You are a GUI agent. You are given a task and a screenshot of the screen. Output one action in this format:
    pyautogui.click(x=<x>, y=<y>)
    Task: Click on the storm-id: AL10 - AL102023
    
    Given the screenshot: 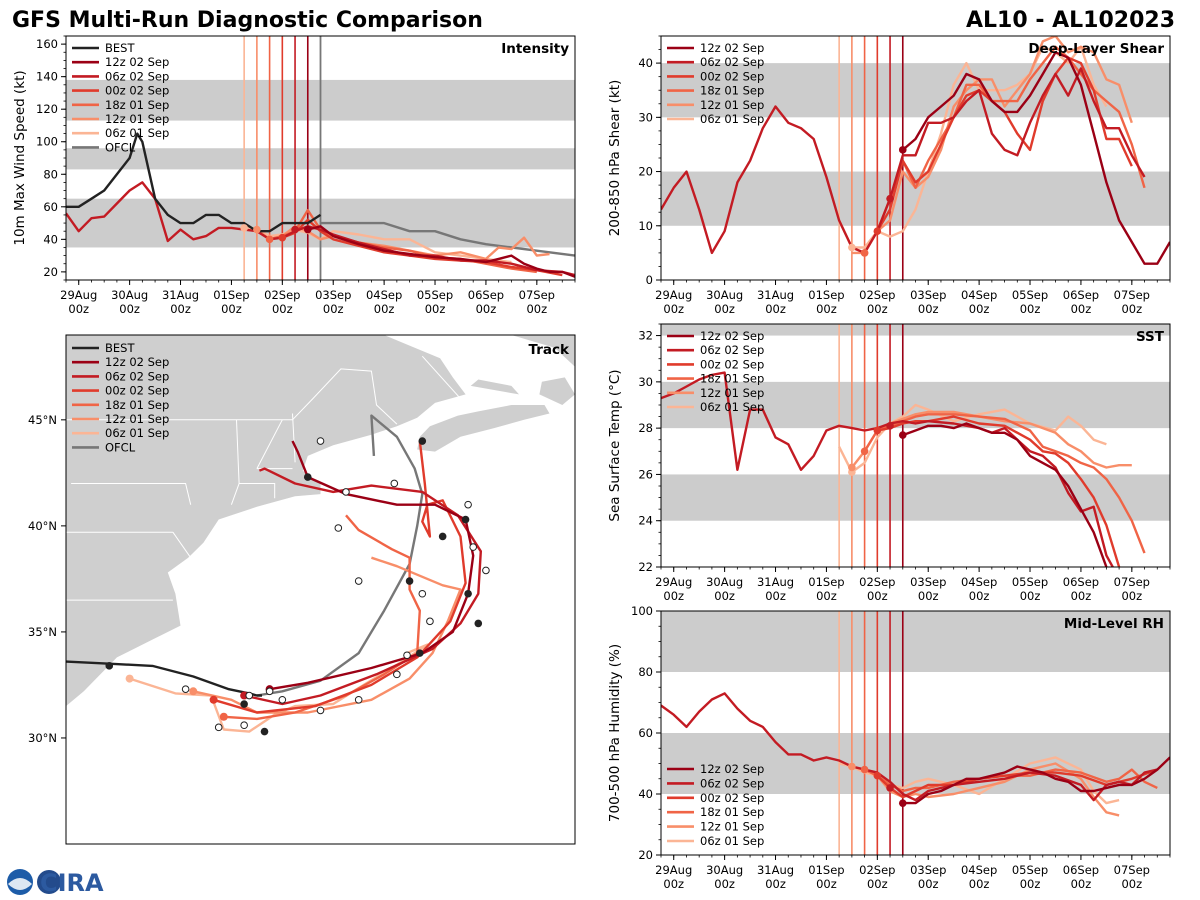 What is the action you would take?
    pyautogui.click(x=1070, y=20)
    